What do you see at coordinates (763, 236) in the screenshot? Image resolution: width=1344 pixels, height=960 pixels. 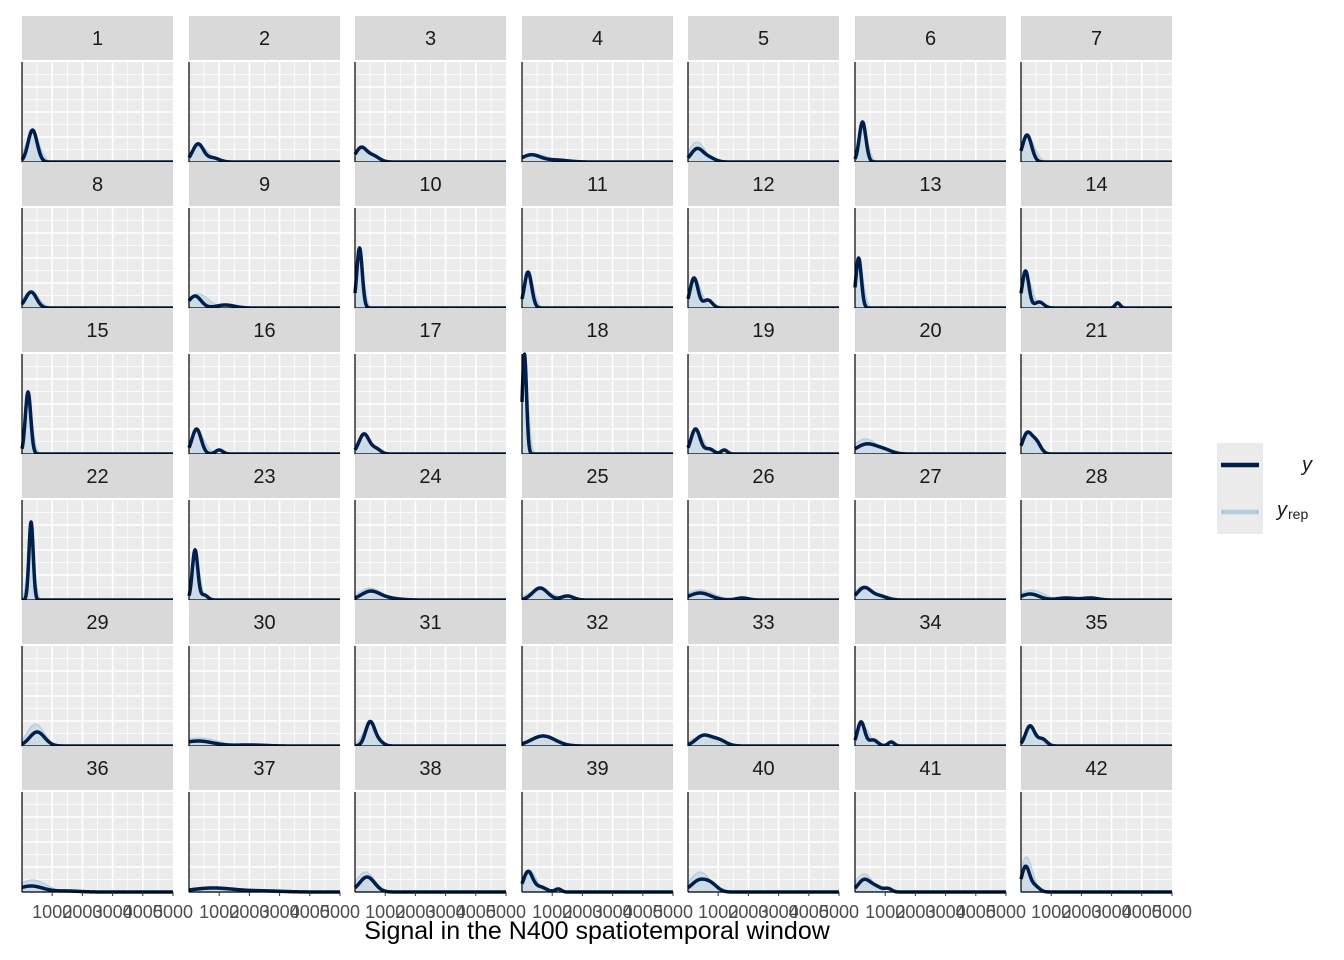 I see `facet-panel: 12` at bounding box center [763, 236].